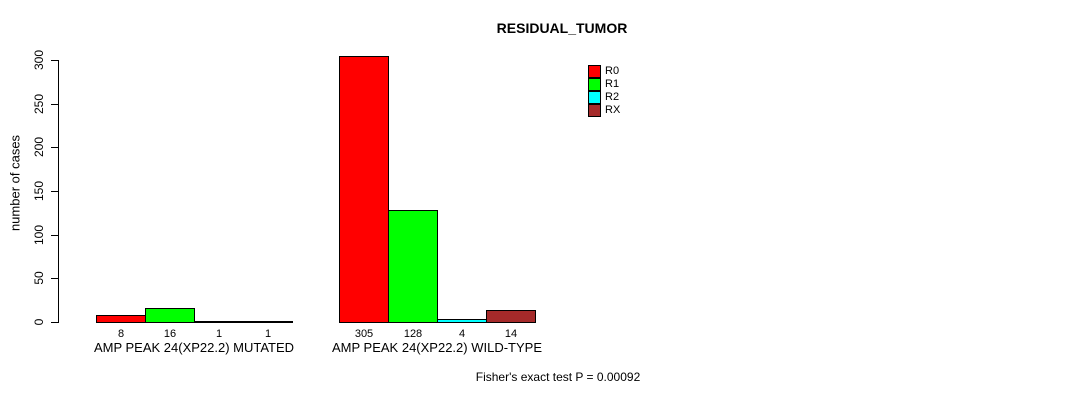 This screenshot has height=400, width=1090. I want to click on y-axis-tick-label: 150, so click(39, 191).